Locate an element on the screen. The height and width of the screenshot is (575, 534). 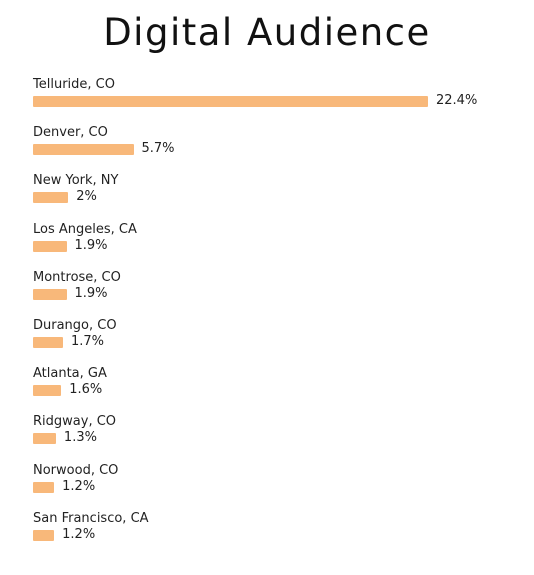
value-label: 1.3% is located at coordinates (80, 438).